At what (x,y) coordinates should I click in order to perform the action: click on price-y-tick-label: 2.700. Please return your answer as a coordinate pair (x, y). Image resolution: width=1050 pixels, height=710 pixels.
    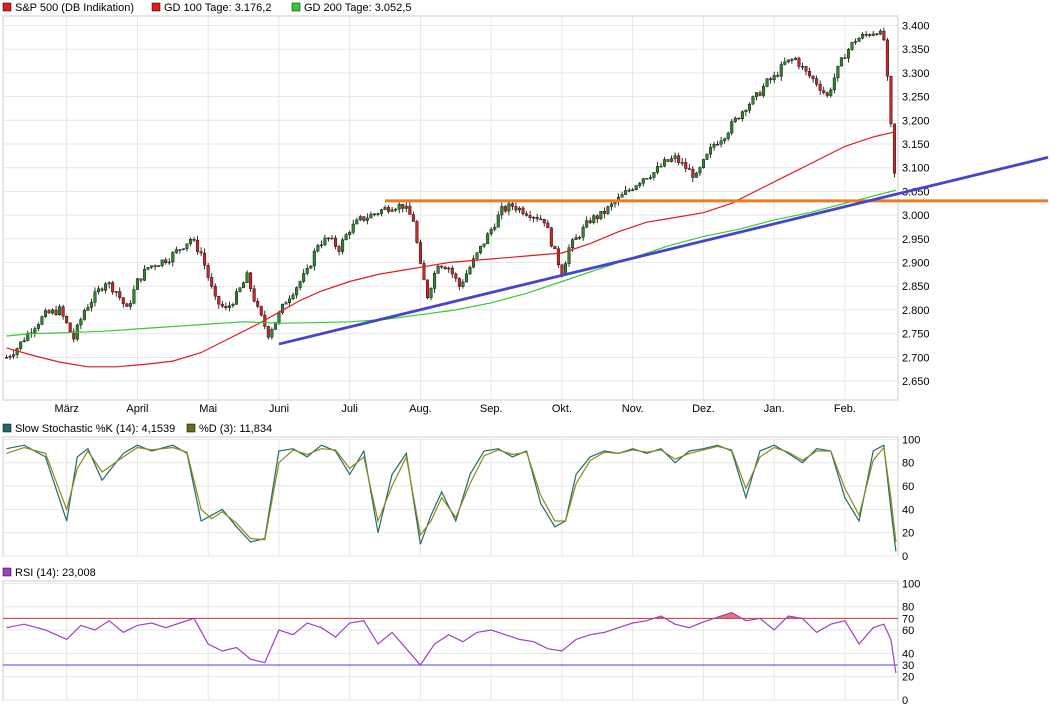
    Looking at the image, I should click on (916, 358).